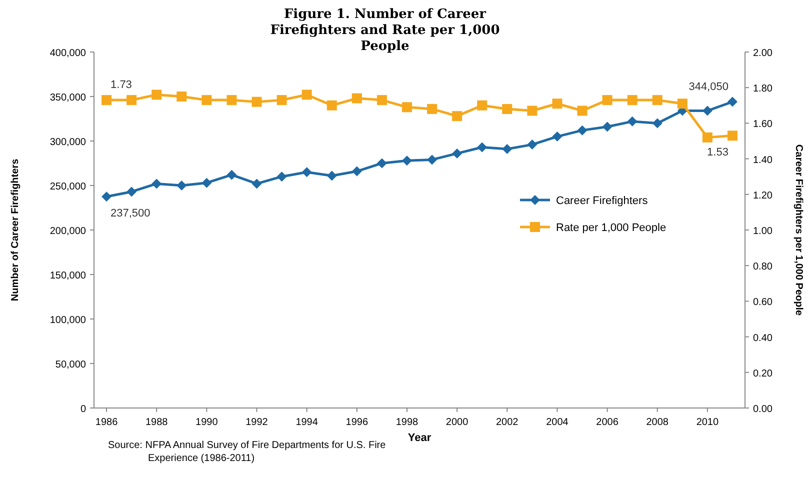 The image size is (810, 477). What do you see at coordinates (68, 142) in the screenshot?
I see `y-tick-label: 300,000` at bounding box center [68, 142].